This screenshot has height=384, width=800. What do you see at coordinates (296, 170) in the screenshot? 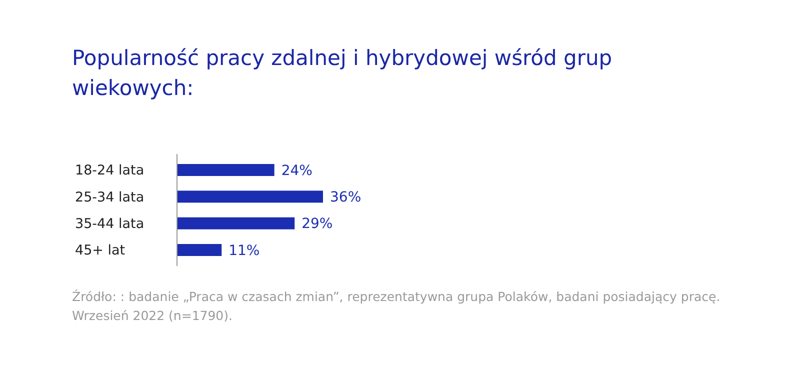
I see `data-label: 24%` at bounding box center [296, 170].